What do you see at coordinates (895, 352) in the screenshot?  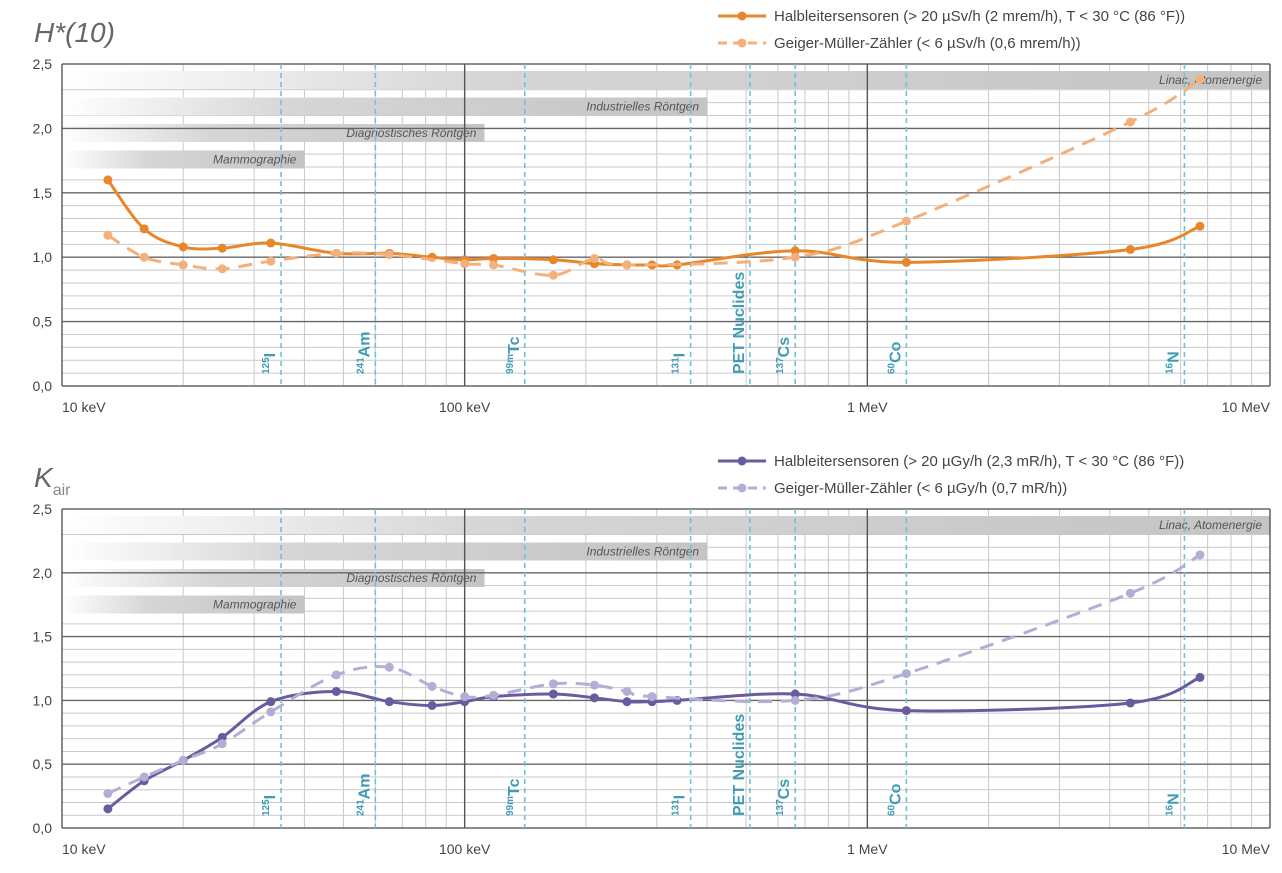 I see `nuclide-symbol: Co` at bounding box center [895, 352].